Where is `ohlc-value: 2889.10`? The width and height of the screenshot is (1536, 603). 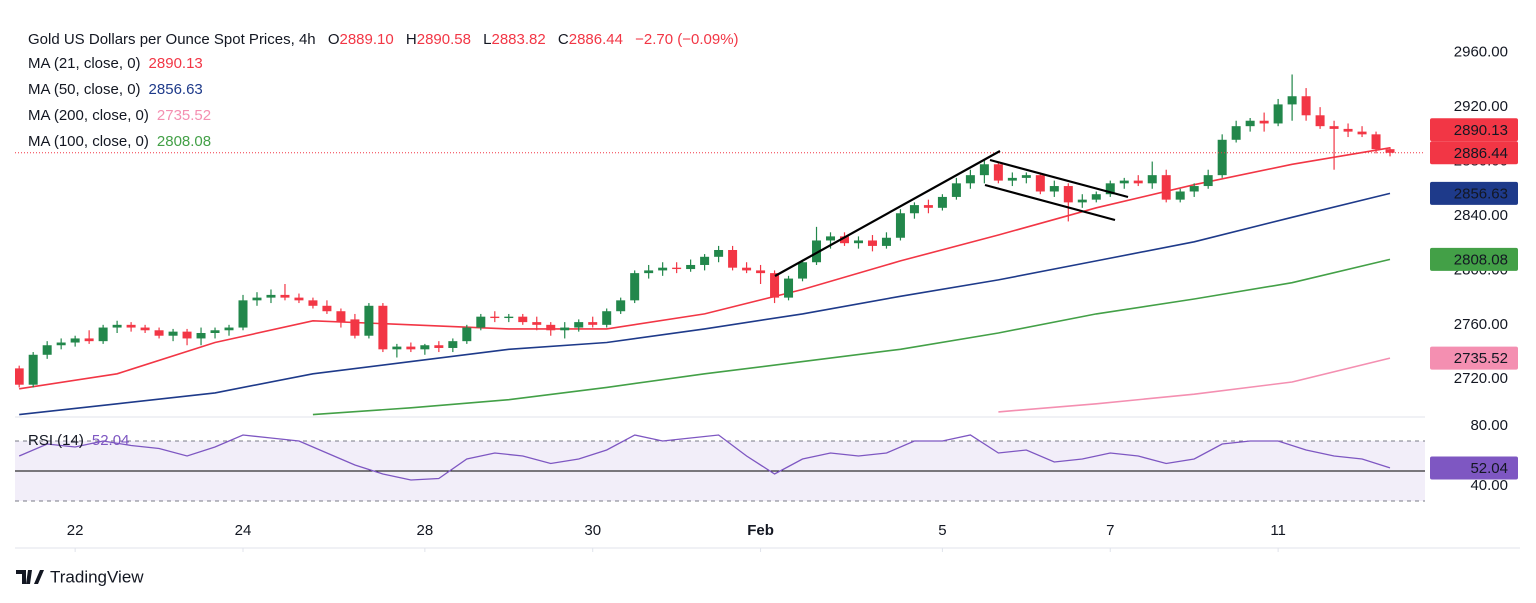 ohlc-value: 2889.10 is located at coordinates (366, 39).